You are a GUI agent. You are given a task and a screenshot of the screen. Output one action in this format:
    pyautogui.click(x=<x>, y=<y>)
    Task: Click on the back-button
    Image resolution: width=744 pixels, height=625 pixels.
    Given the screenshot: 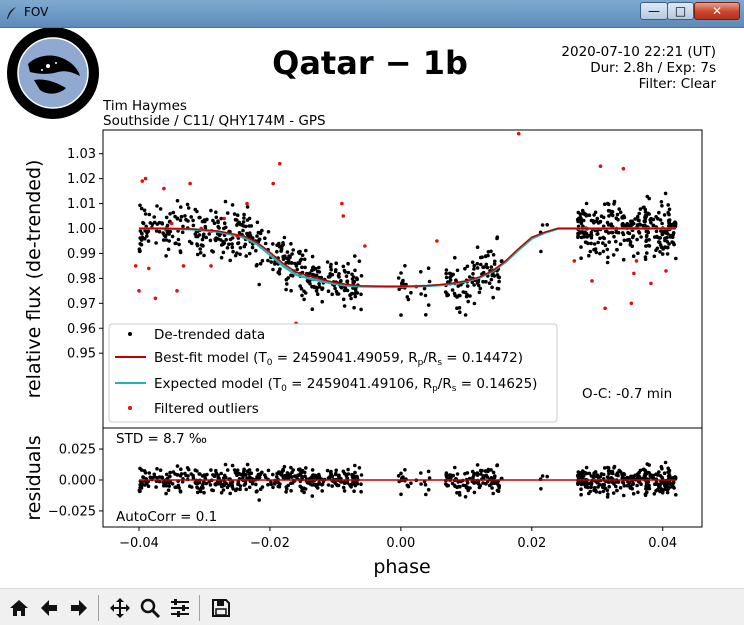 What is the action you would take?
    pyautogui.click(x=49, y=608)
    